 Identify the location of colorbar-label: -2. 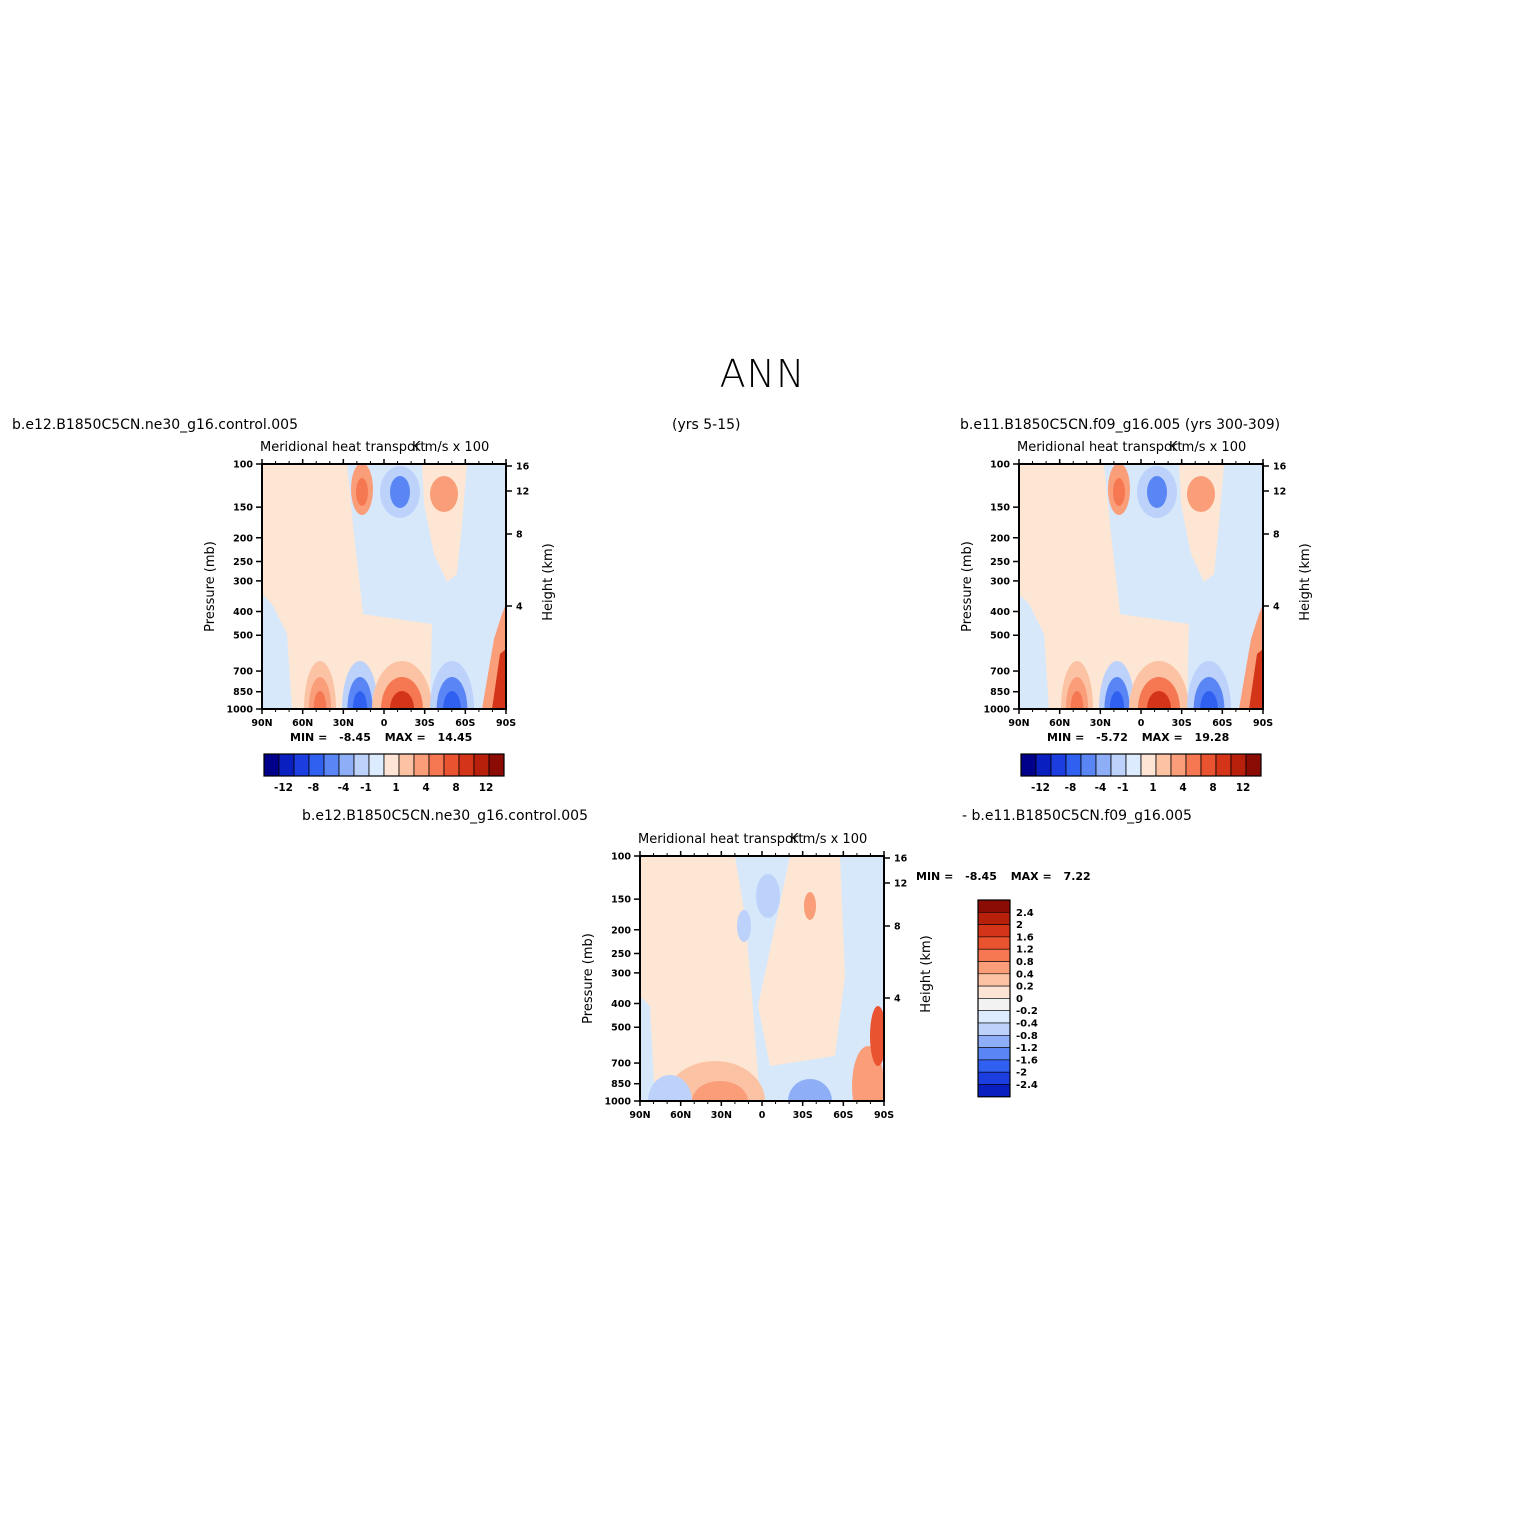
(1021, 1073).